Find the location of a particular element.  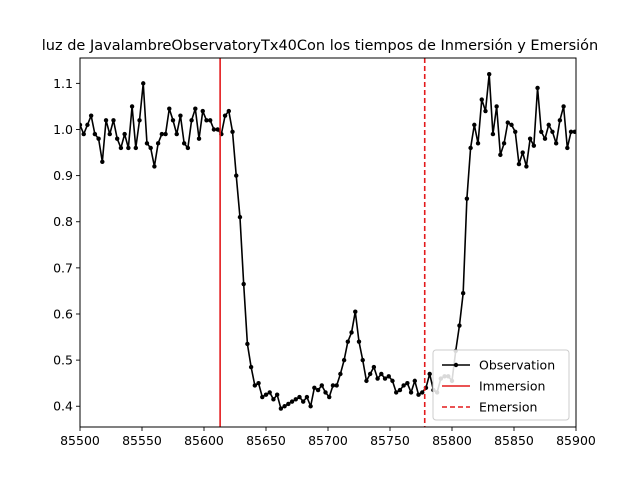

y-axis: 0.4 0.5 0.6 0.7 0.8 0.9 1.0 1.1 is located at coordinates (66, 245).